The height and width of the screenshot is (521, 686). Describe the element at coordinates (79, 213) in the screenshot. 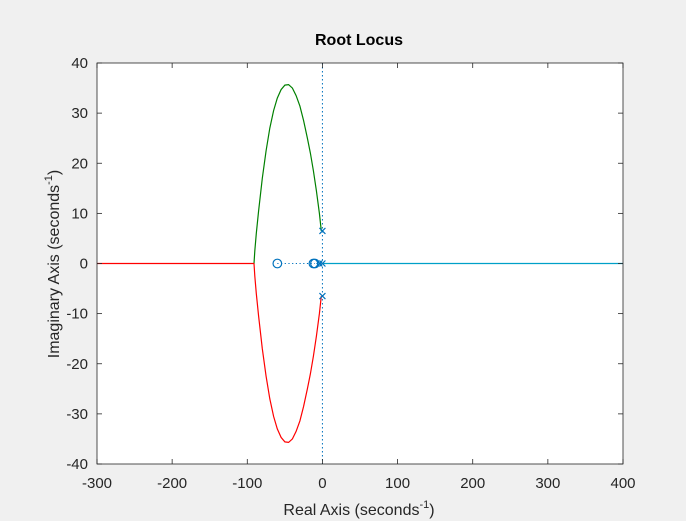

I see `y-tick-label: 10` at that location.